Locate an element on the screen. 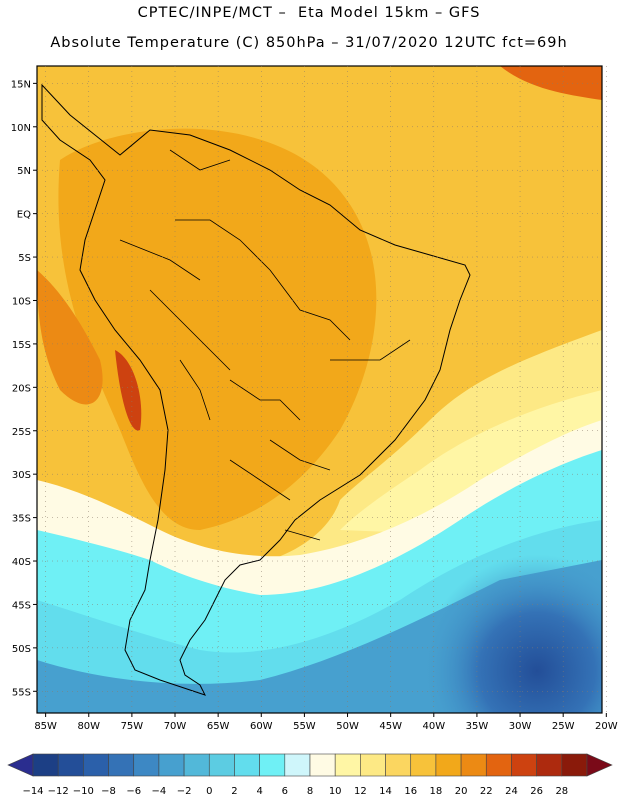 The height and width of the screenshot is (800, 618). colorbar-label: −8 is located at coordinates (108, 791).